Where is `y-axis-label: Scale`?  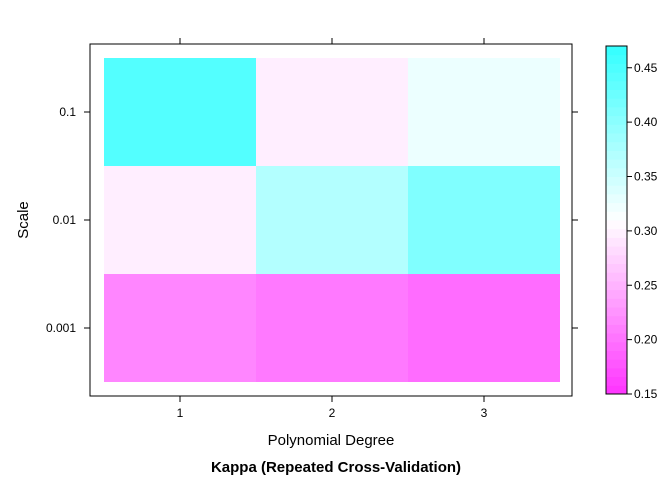
y-axis-label: Scale is located at coordinates (23, 220).